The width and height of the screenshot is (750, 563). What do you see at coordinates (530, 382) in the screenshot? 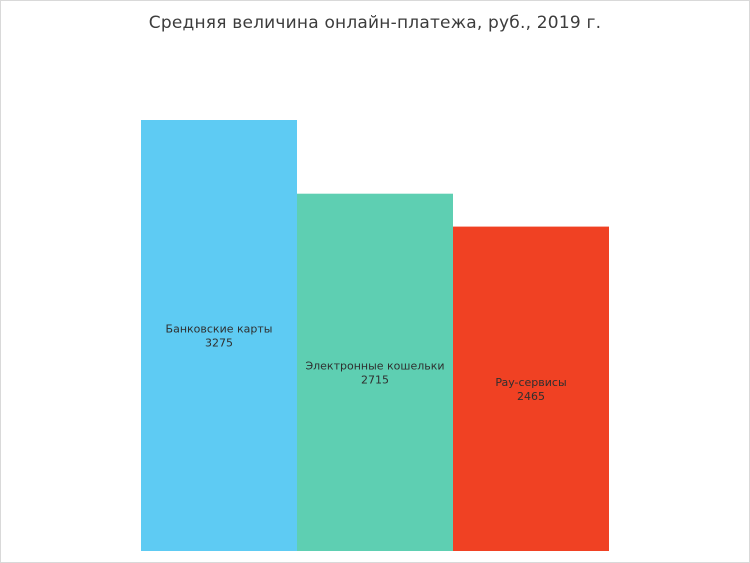
I see `bar-category-label: Pay-сервисы` at bounding box center [530, 382].